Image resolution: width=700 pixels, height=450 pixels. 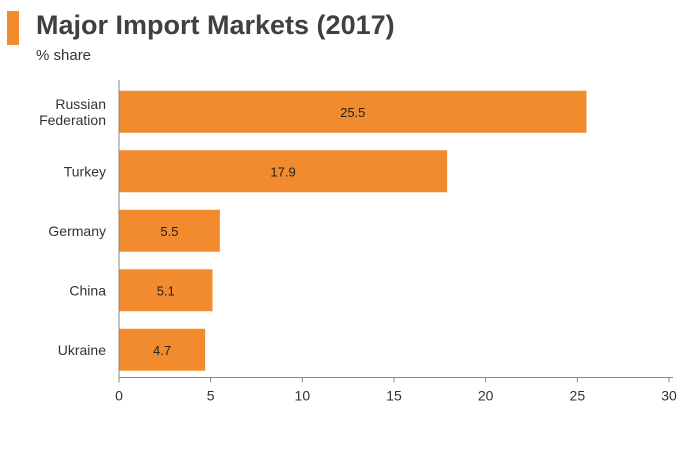 I want to click on category-label: Russian Federation, so click(x=72, y=112).